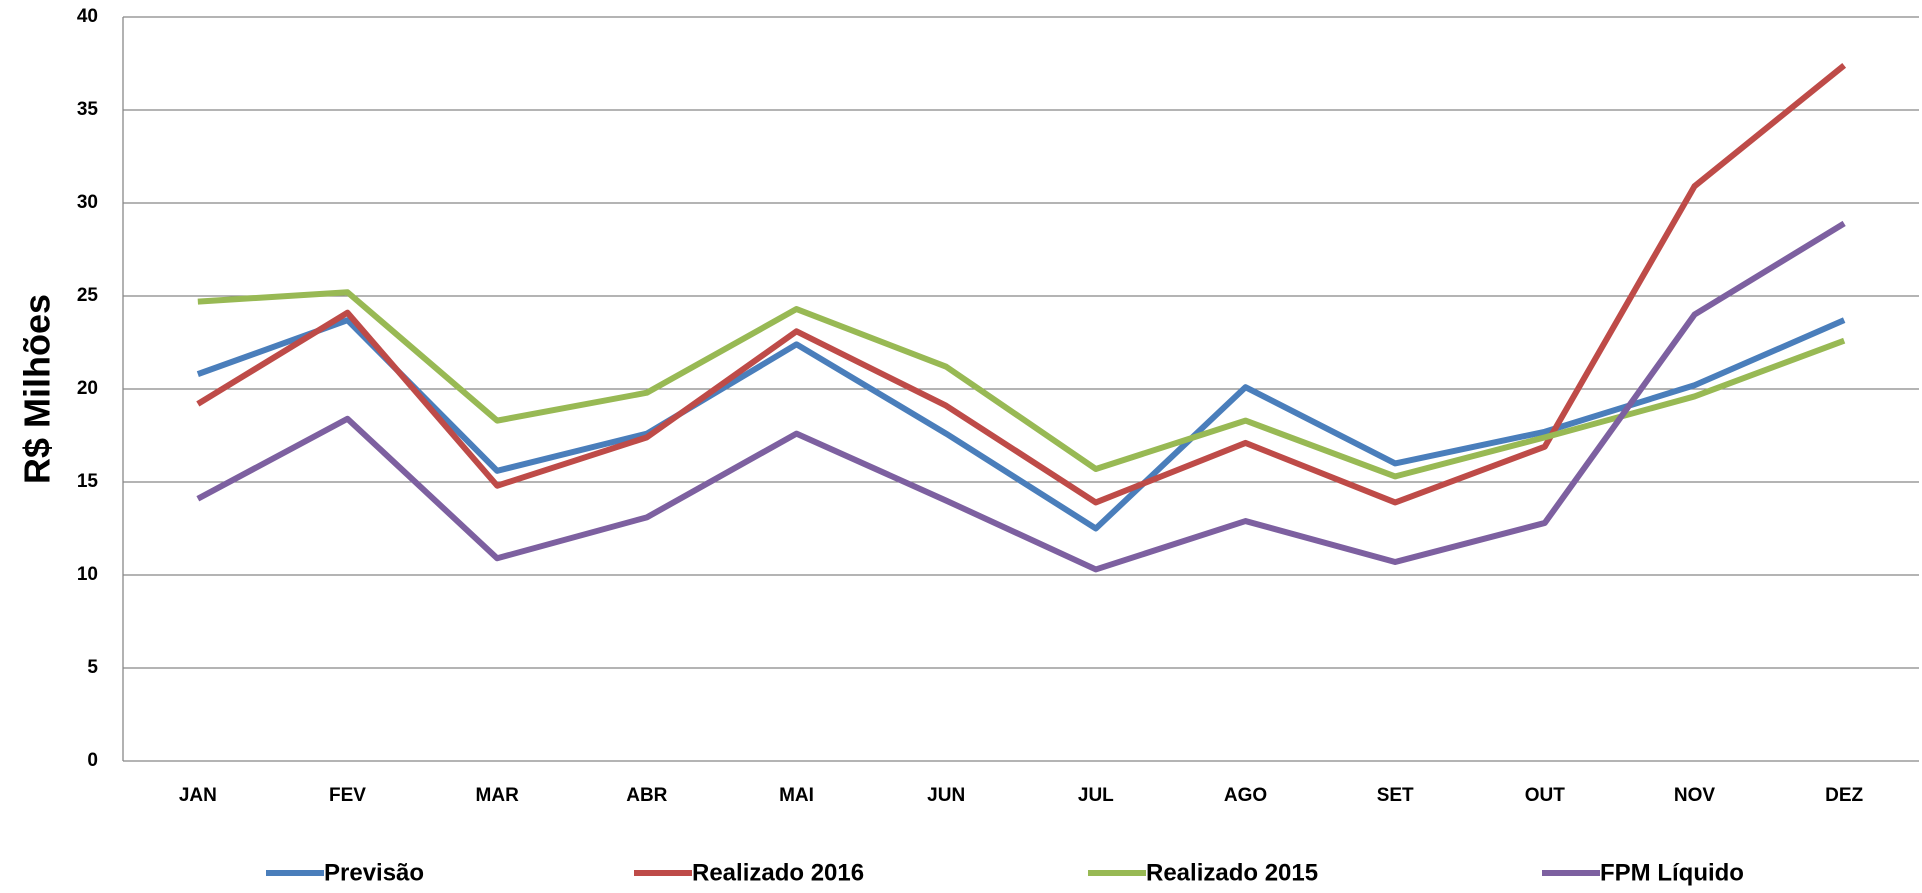 This screenshot has height=893, width=1922. What do you see at coordinates (646, 795) in the screenshot?
I see `x-tick-label: ABR` at bounding box center [646, 795].